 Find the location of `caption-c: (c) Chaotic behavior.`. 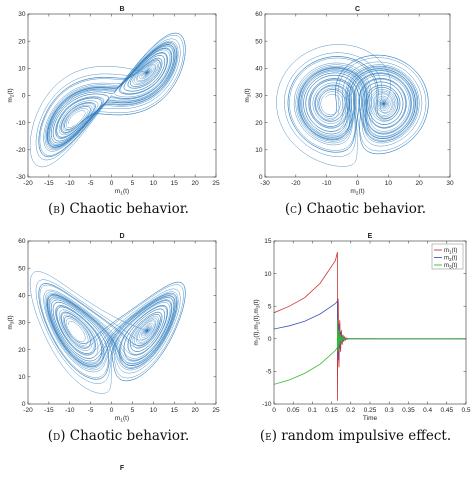

caption-c: (c) Chaotic behavior. is located at coordinates (355, 209).